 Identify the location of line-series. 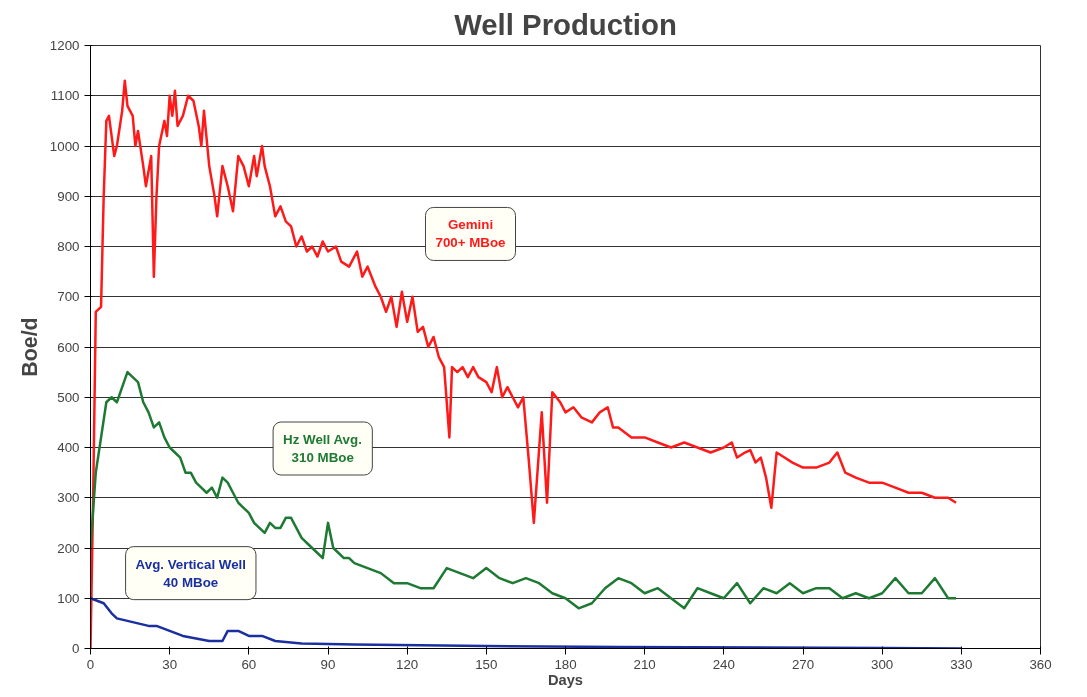
(526, 623).